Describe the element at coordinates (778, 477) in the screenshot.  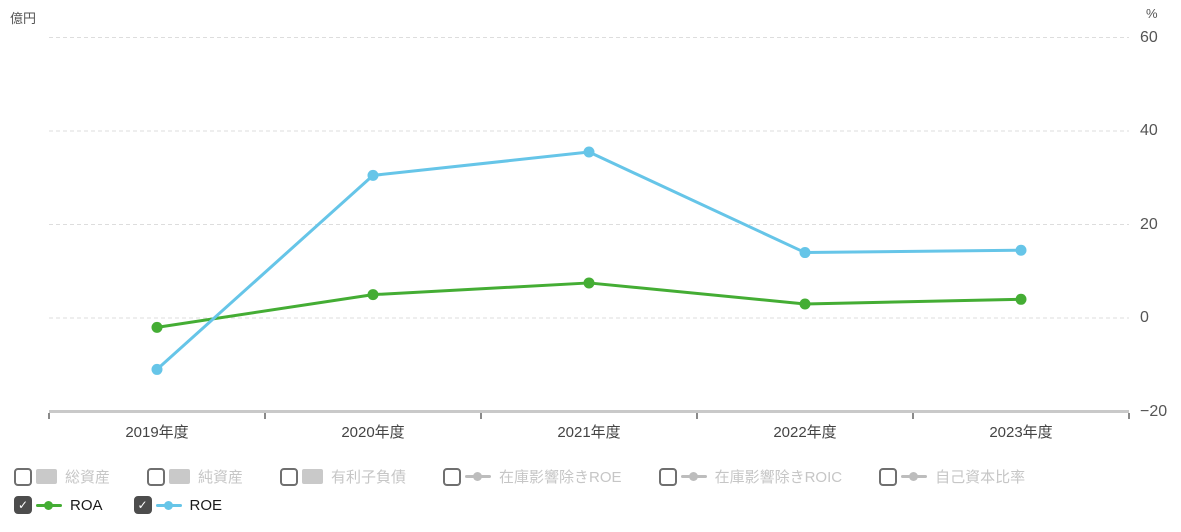
I see `legend-label: 在庫影響除きROIC` at that location.